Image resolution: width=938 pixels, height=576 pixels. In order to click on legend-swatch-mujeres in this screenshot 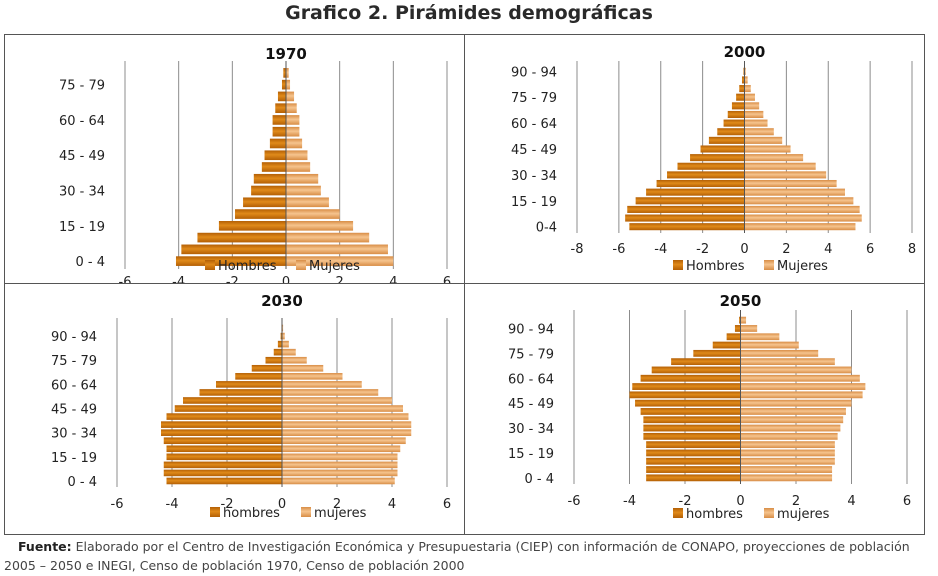, I will do `click(301, 265)`.